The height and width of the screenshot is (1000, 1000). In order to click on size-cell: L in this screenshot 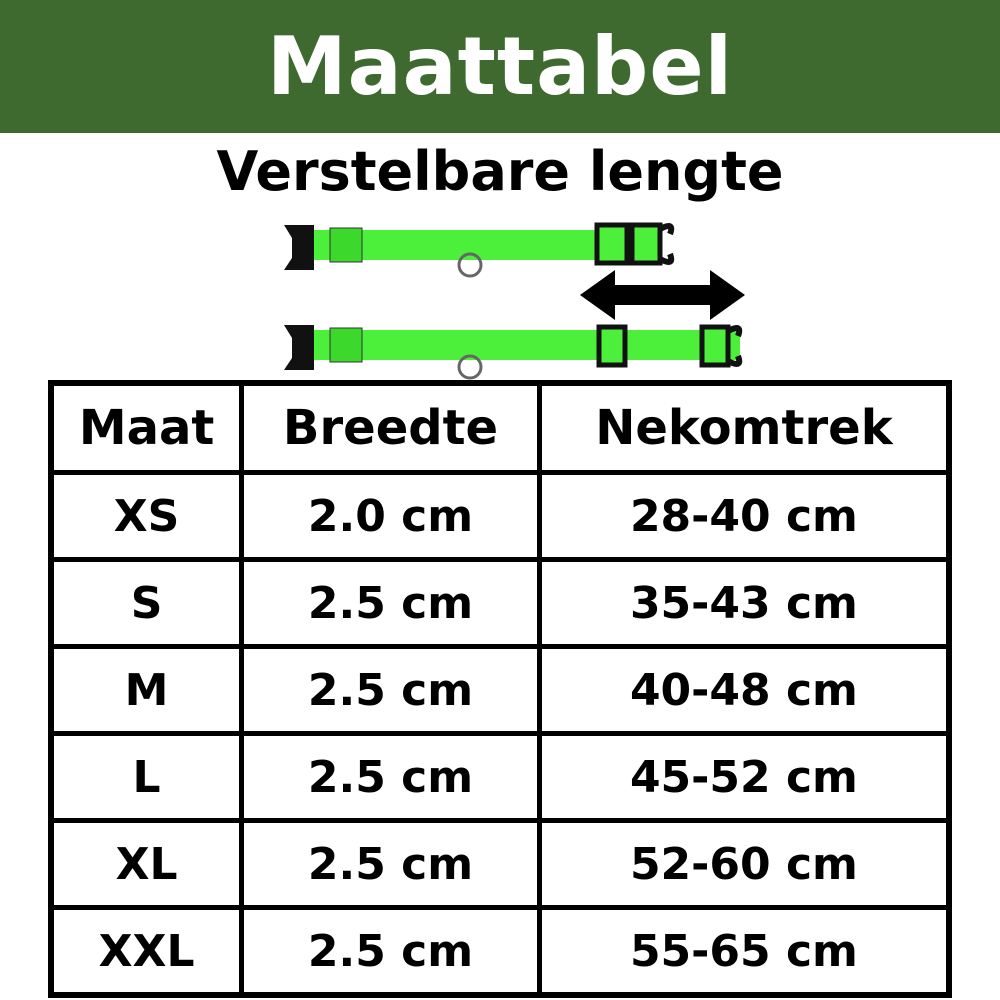, I will do `click(146, 777)`.